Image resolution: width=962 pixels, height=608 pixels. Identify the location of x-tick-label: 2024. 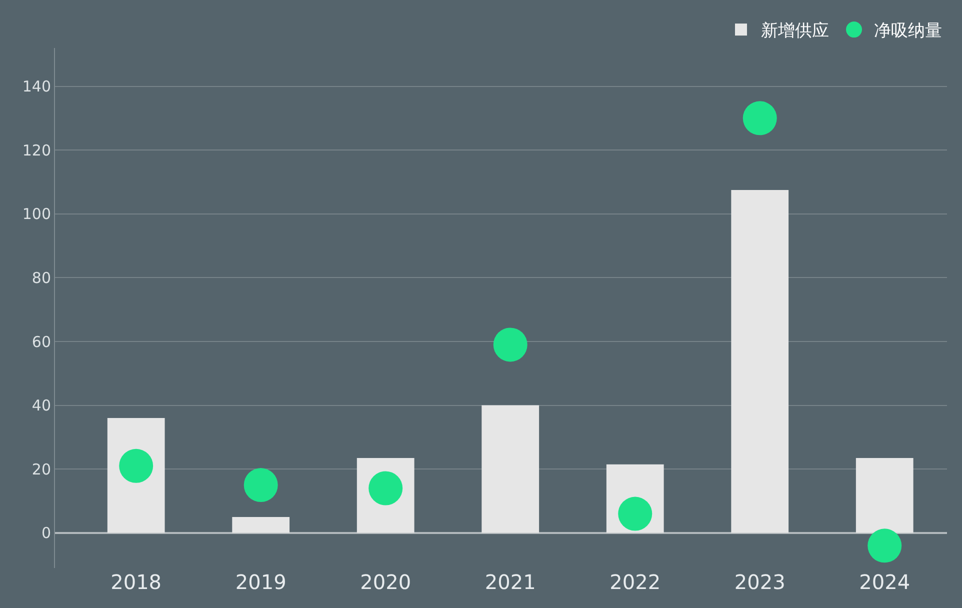
(884, 582).